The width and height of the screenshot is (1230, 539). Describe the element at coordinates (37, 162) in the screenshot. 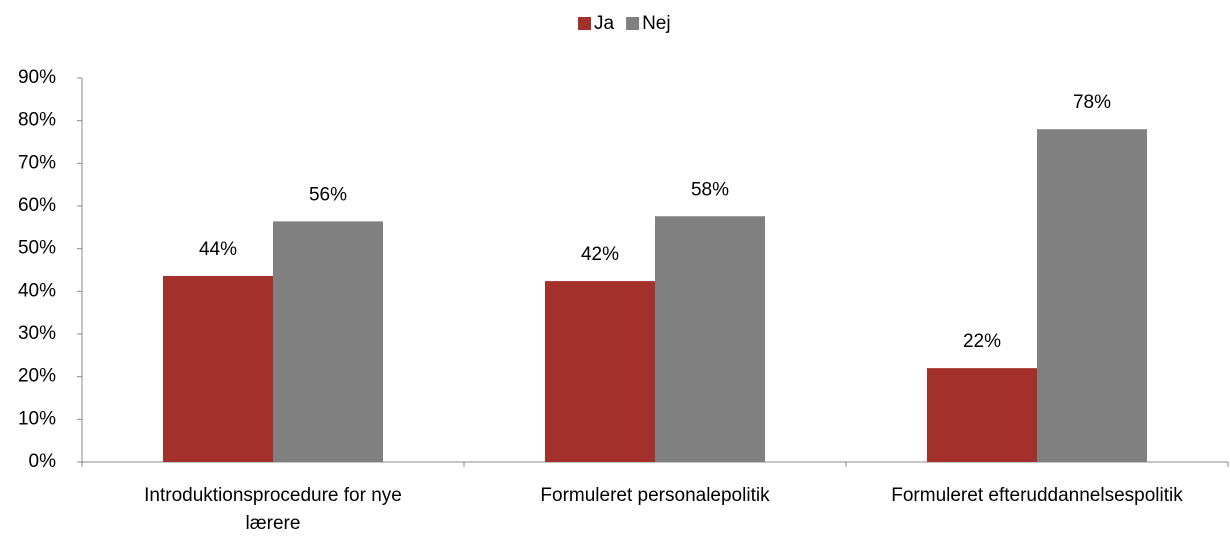

I see `y-tick-label: 70%` at that location.